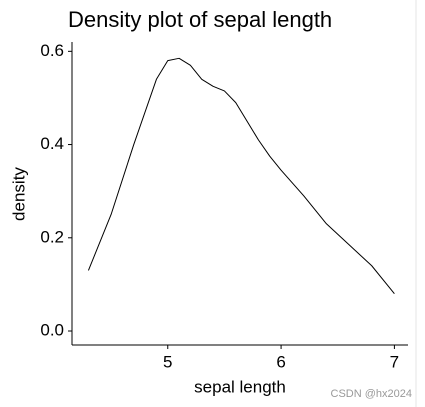 Image resolution: width=425 pixels, height=407 pixels. Describe the element at coordinates (52, 236) in the screenshot. I see `y-tick-label: 0.2` at that location.